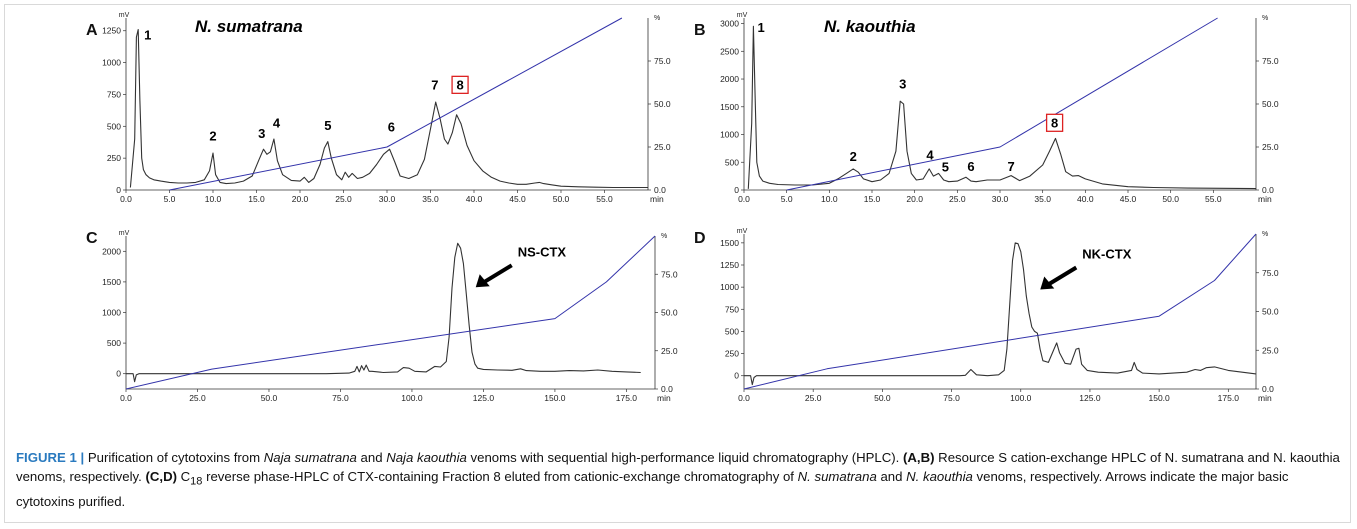  I want to click on peak-label-box, so click(1054, 122).